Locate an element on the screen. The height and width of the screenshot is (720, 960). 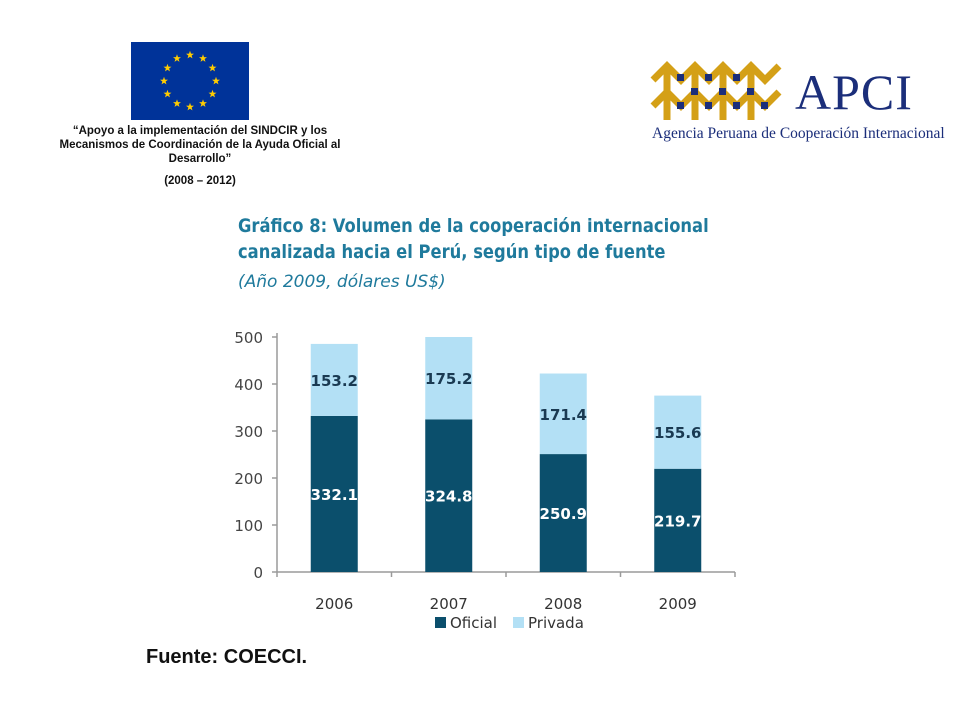
bar-privada-2009 is located at coordinates (678, 432).